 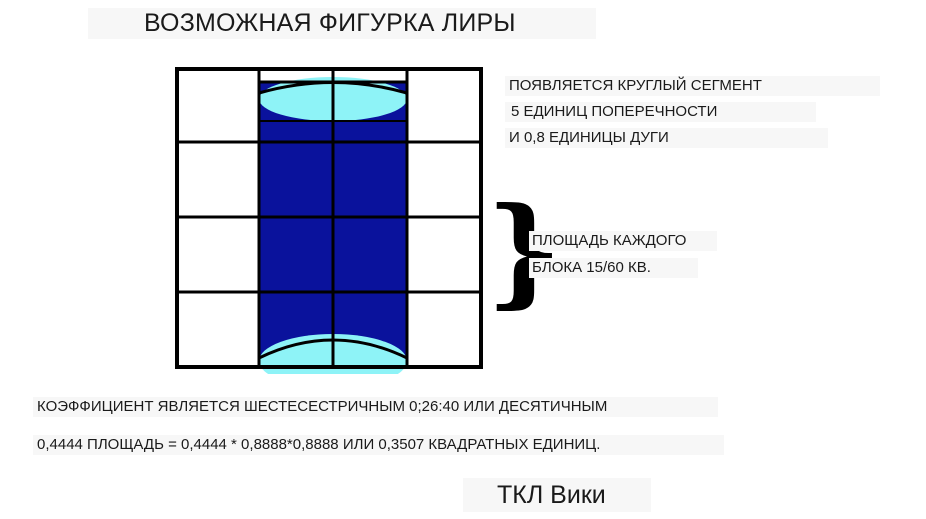 What do you see at coordinates (613, 268) in the screenshot?
I see `note-area-line2: БЛОКА 15/60 КВ.` at bounding box center [613, 268].